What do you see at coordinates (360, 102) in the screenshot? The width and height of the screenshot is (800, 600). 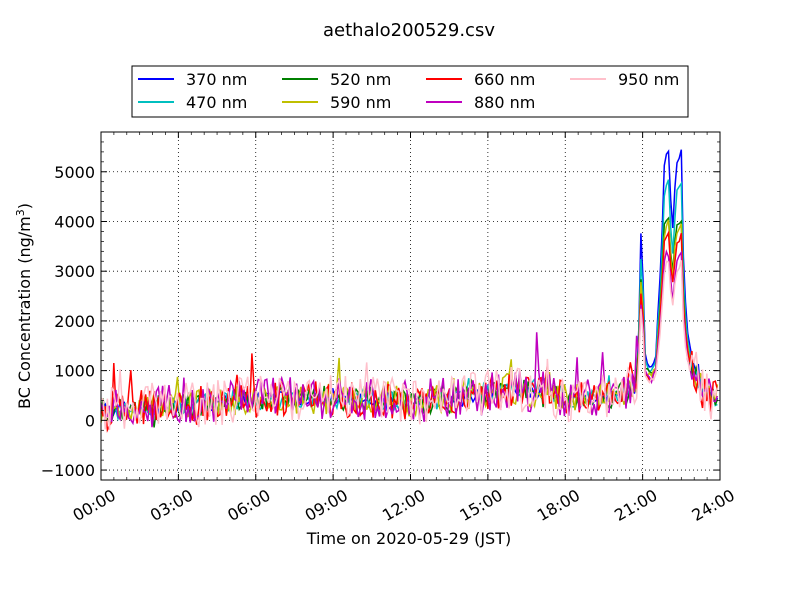 I see `legend-label: 590 nm` at bounding box center [360, 102].